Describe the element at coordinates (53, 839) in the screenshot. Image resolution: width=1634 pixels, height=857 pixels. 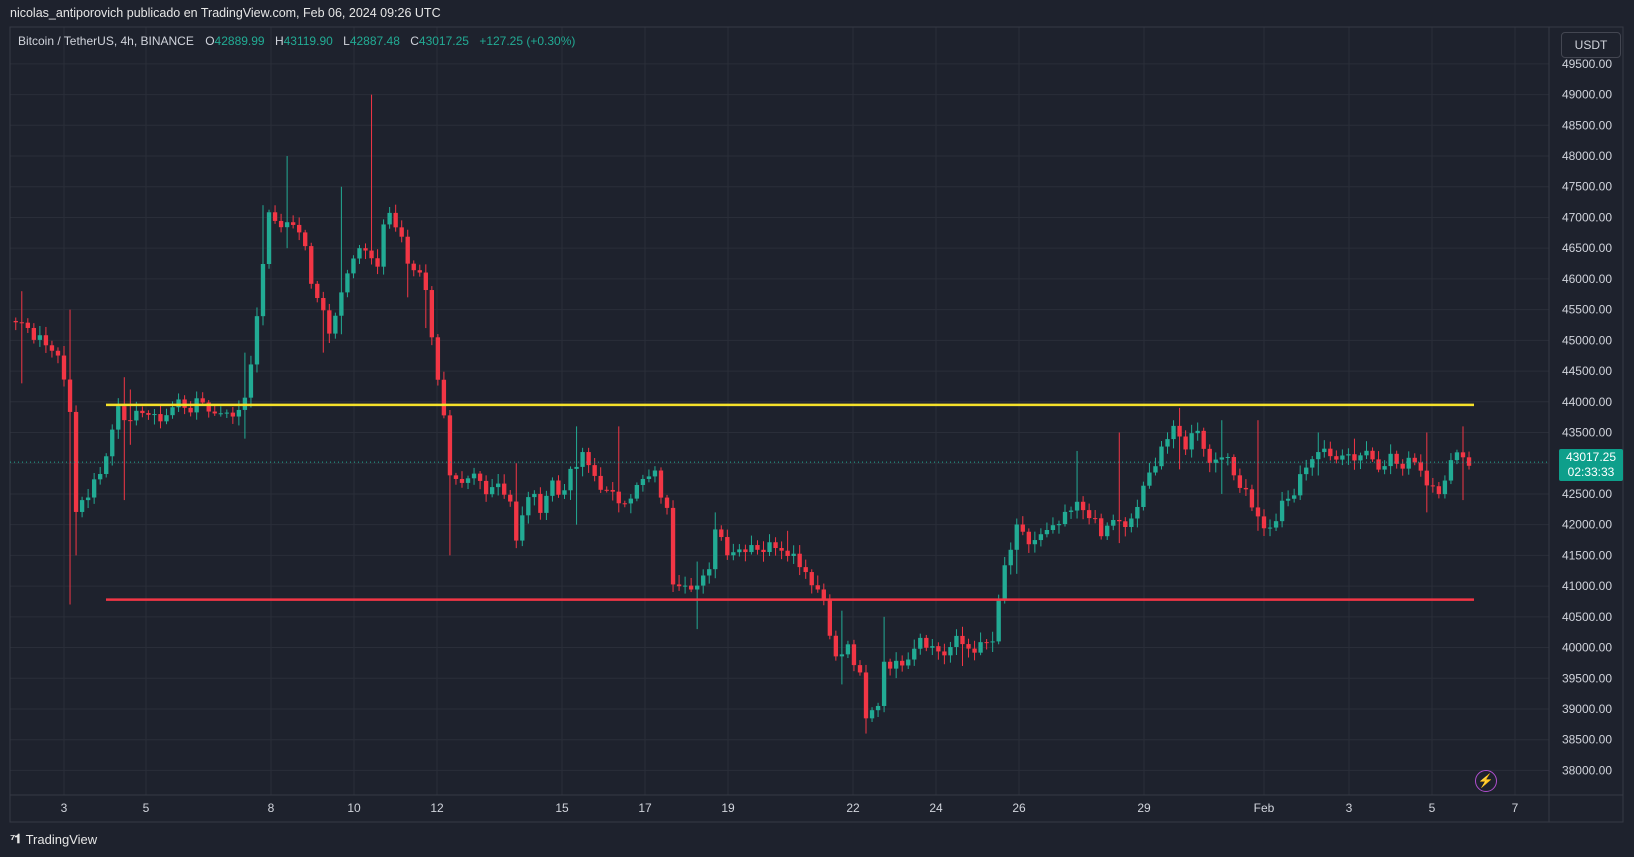
I see `footer-brand: ⁷𝟏 TradingView` at that location.